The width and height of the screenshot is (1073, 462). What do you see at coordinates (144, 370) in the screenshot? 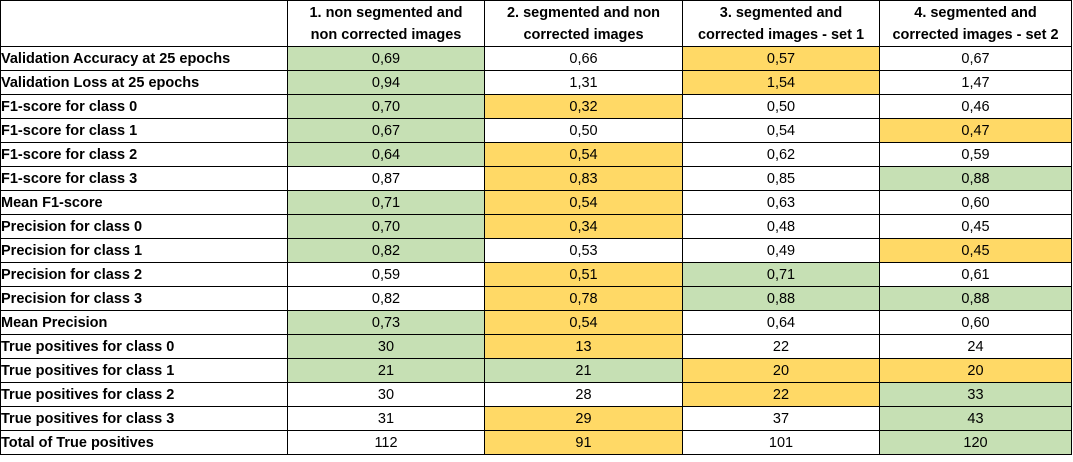
I see `row-label: True positives for class 1` at bounding box center [144, 370].